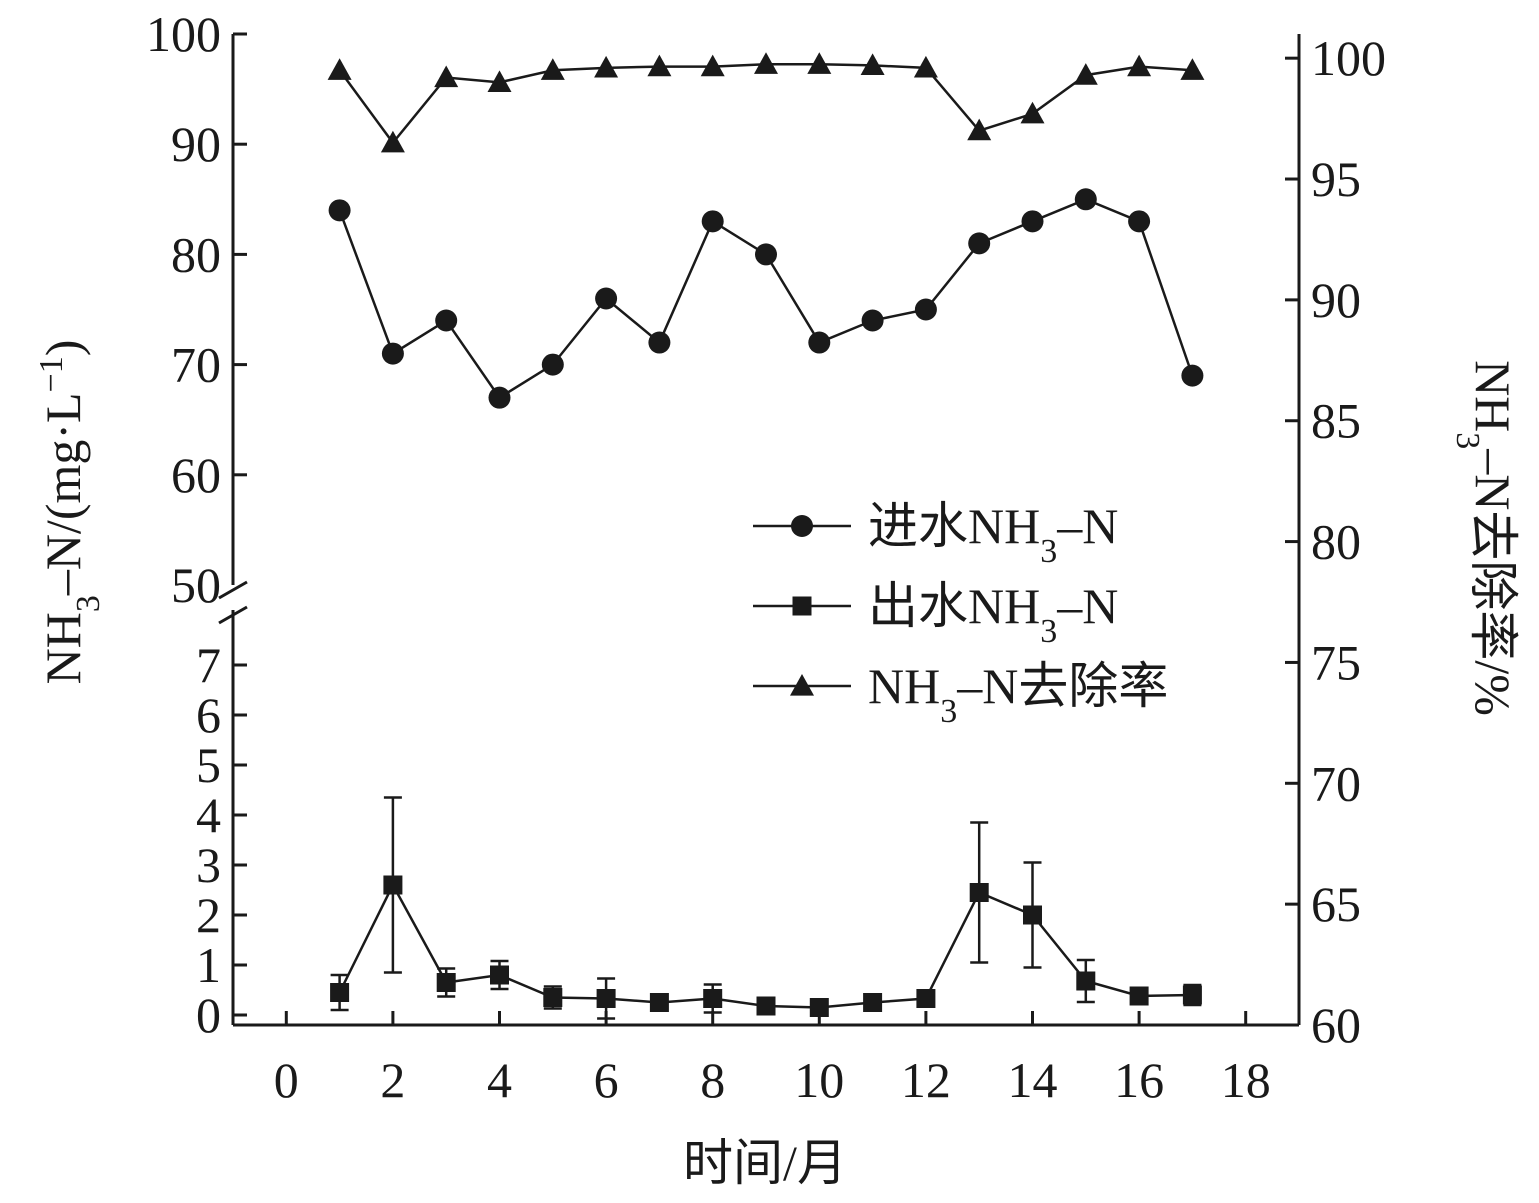 Image resolution: width=1539 pixels, height=1203 pixels. What do you see at coordinates (1336, 179) in the screenshot?
I see `y-right-tick-label: 95` at bounding box center [1336, 179].